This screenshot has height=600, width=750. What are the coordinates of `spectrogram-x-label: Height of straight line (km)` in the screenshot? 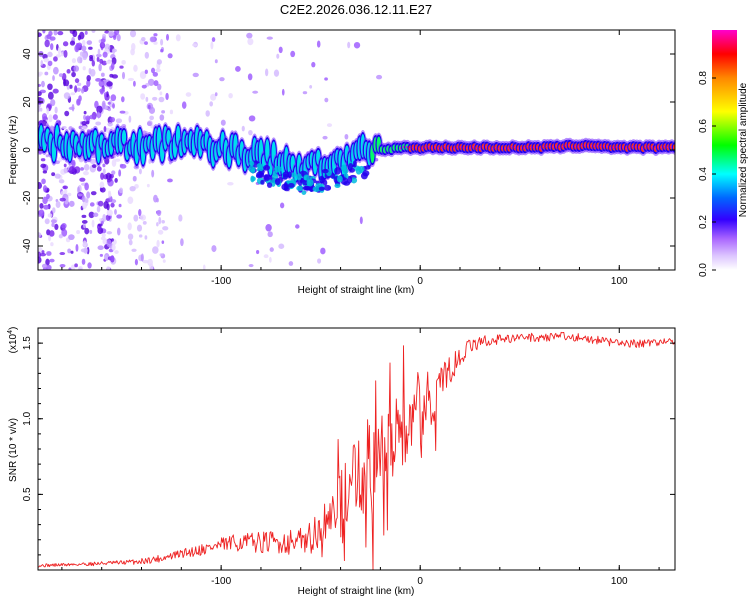 It's located at (356, 290).